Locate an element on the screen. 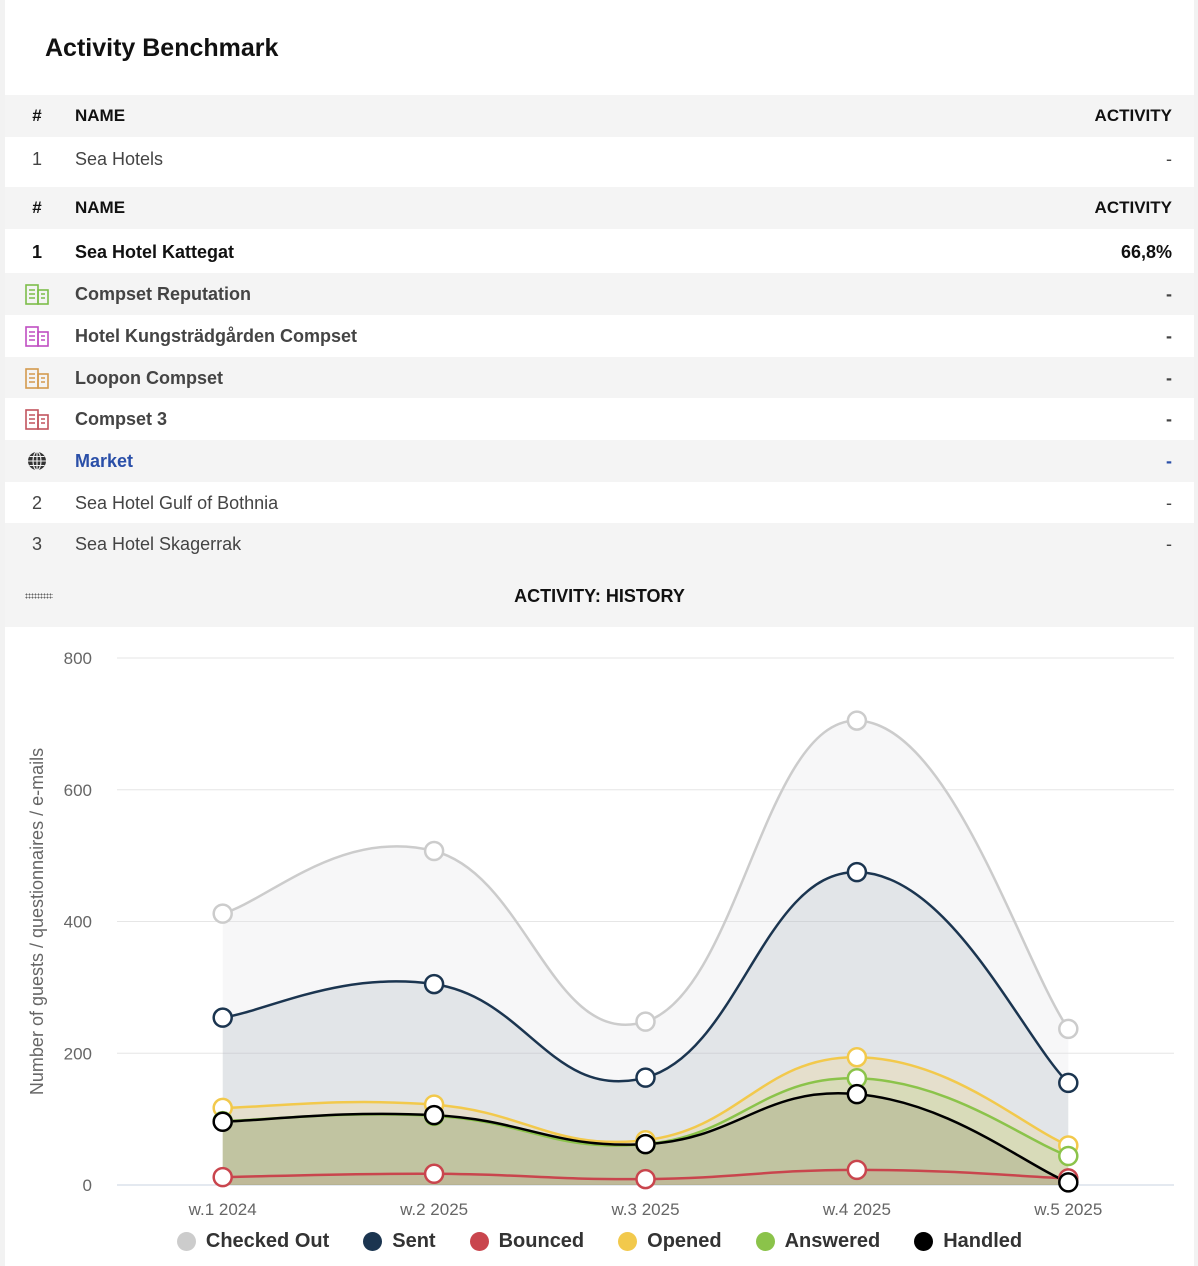 This screenshot has width=1198, height=1266. y-tick-label: 0 is located at coordinates (87, 1185).